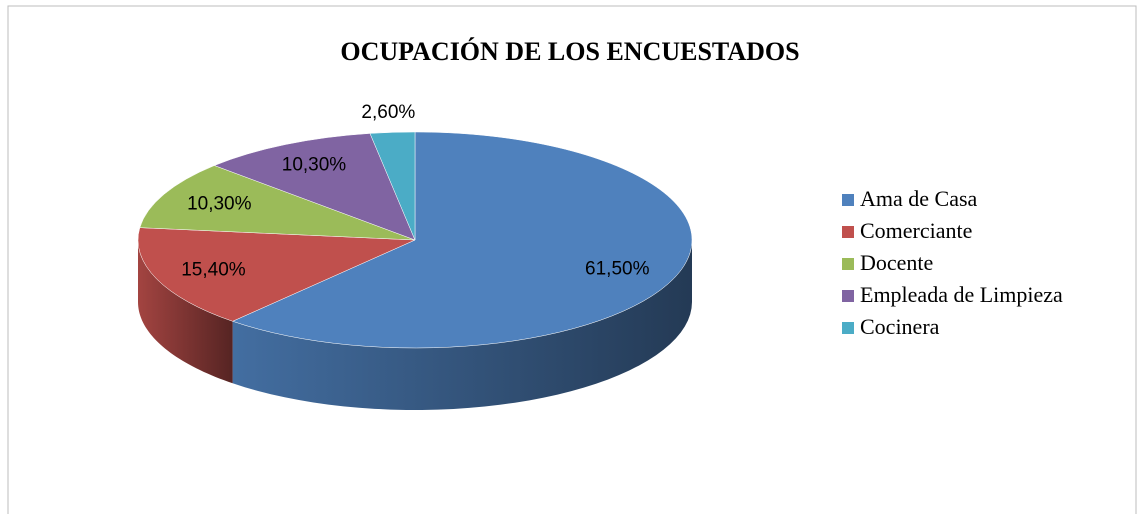  Describe the element at coordinates (569, 51) in the screenshot. I see `chart-title: OCUPACIÓN DE LOS ENCUESTADOS` at that location.